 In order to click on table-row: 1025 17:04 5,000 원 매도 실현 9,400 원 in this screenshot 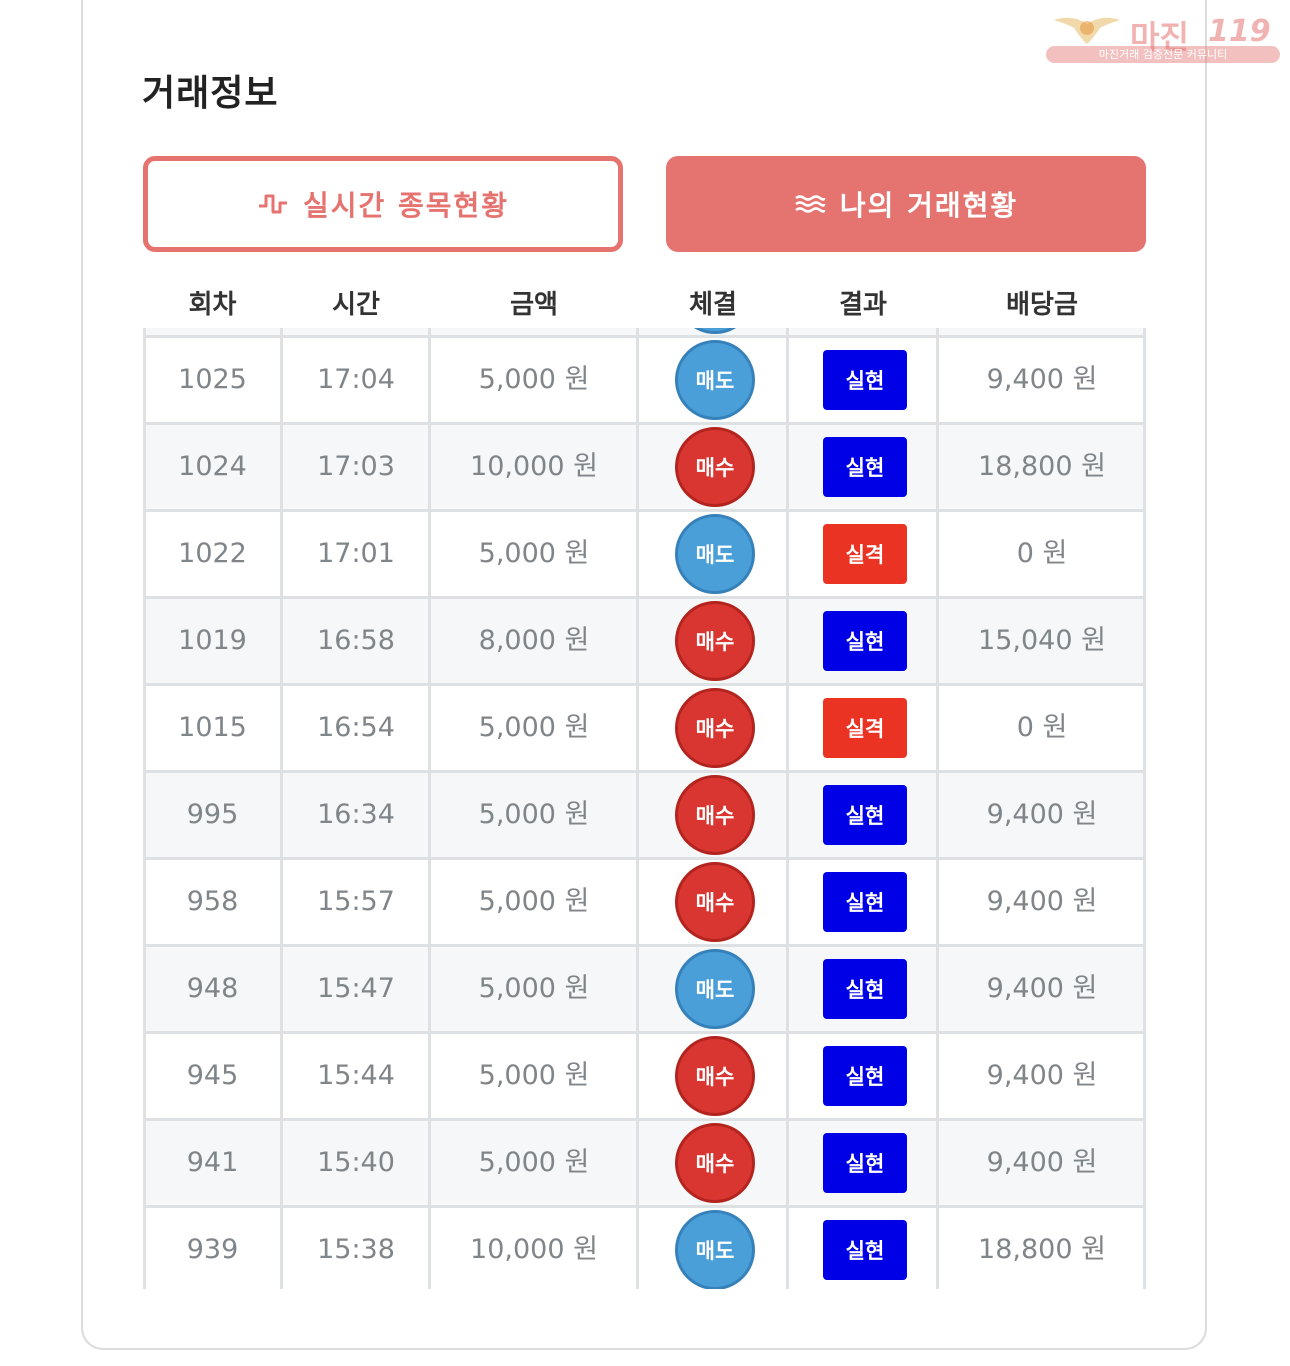, I will do `click(644, 381)`.